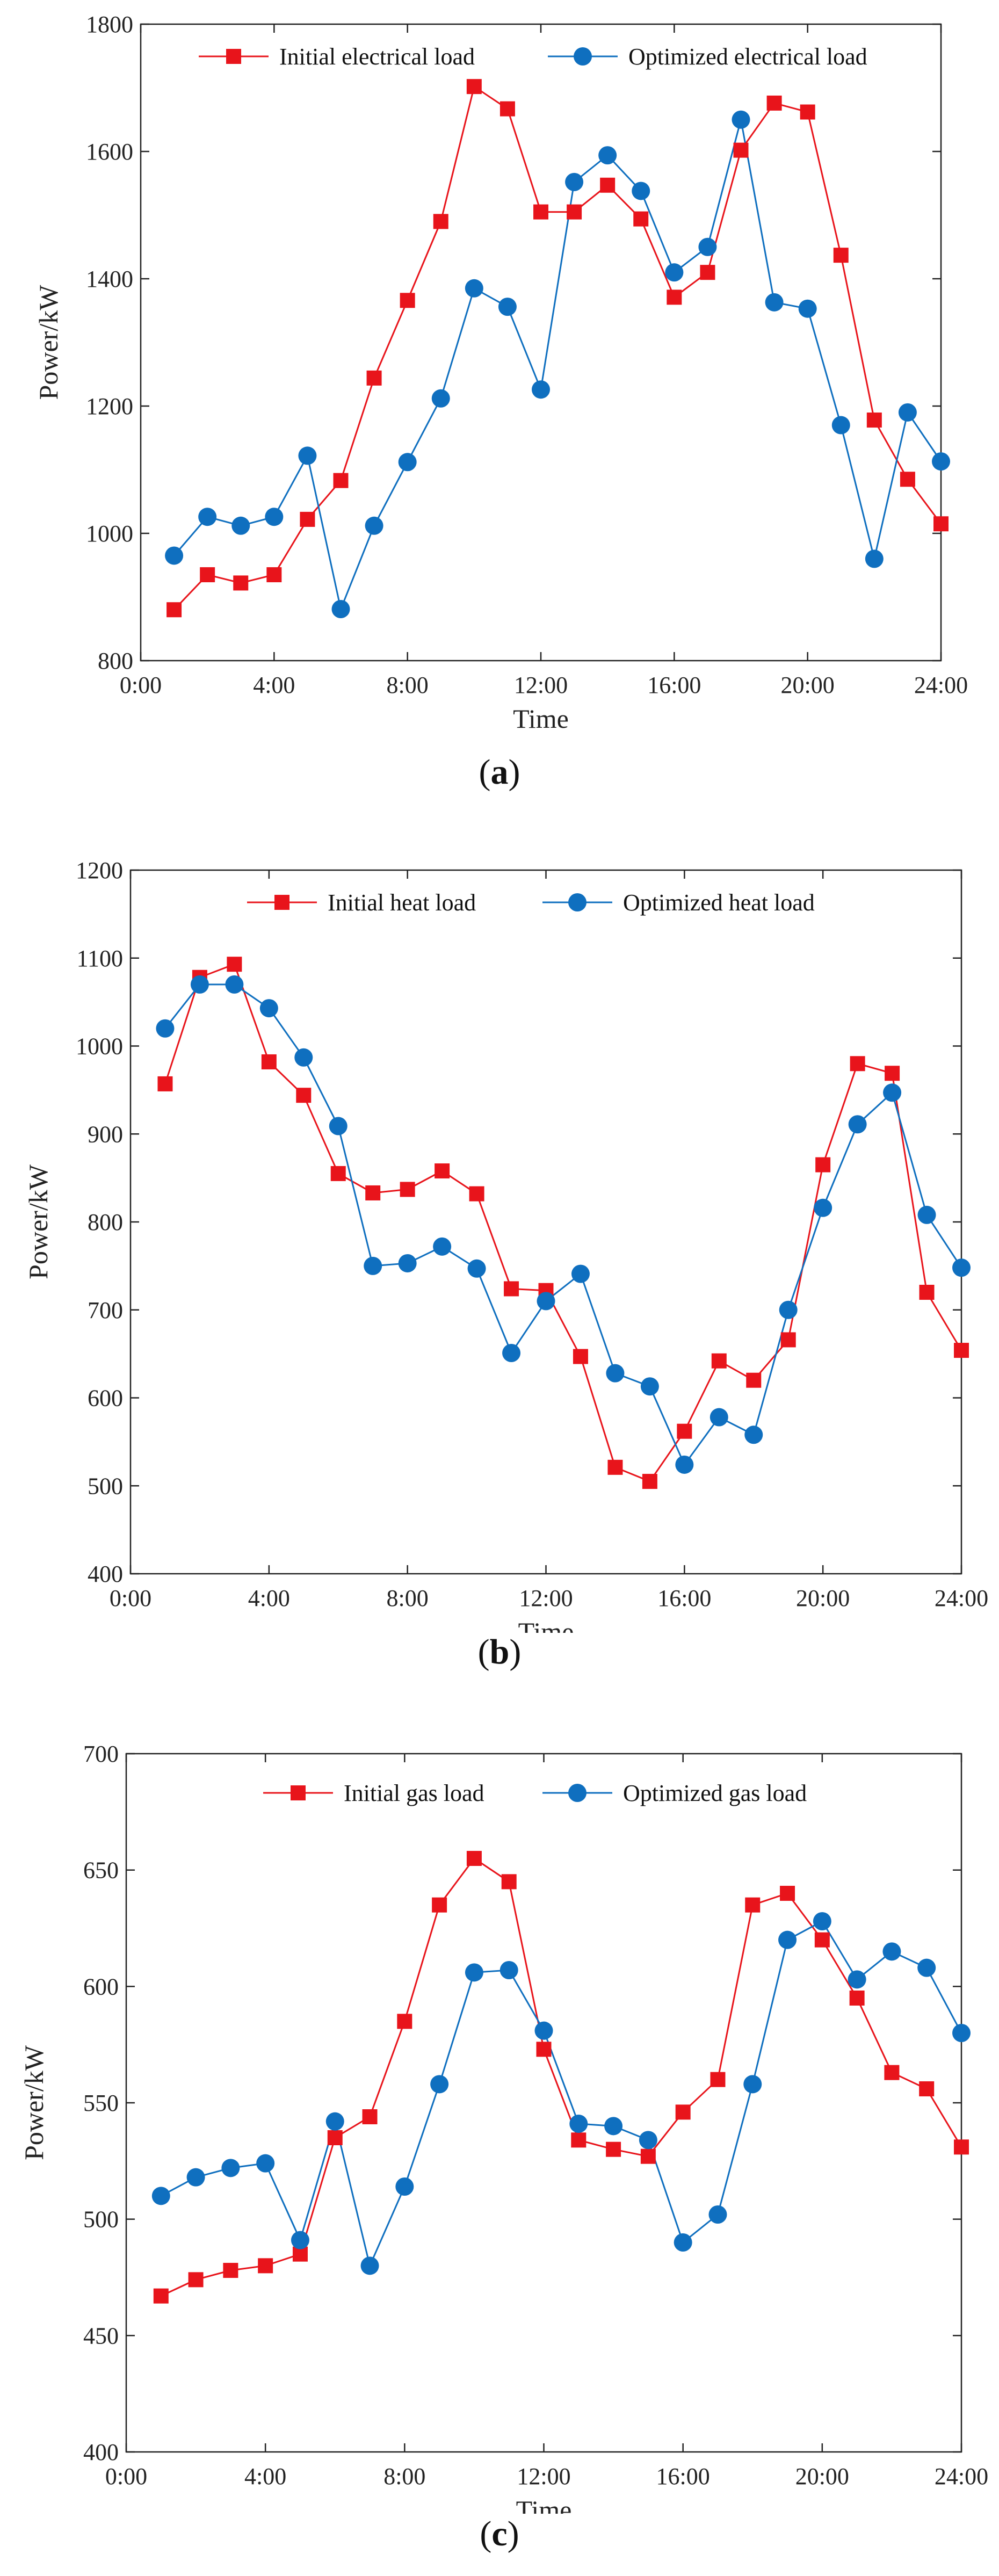  Describe the element at coordinates (541, 719) in the screenshot. I see `x-axis-title: Time` at that location.